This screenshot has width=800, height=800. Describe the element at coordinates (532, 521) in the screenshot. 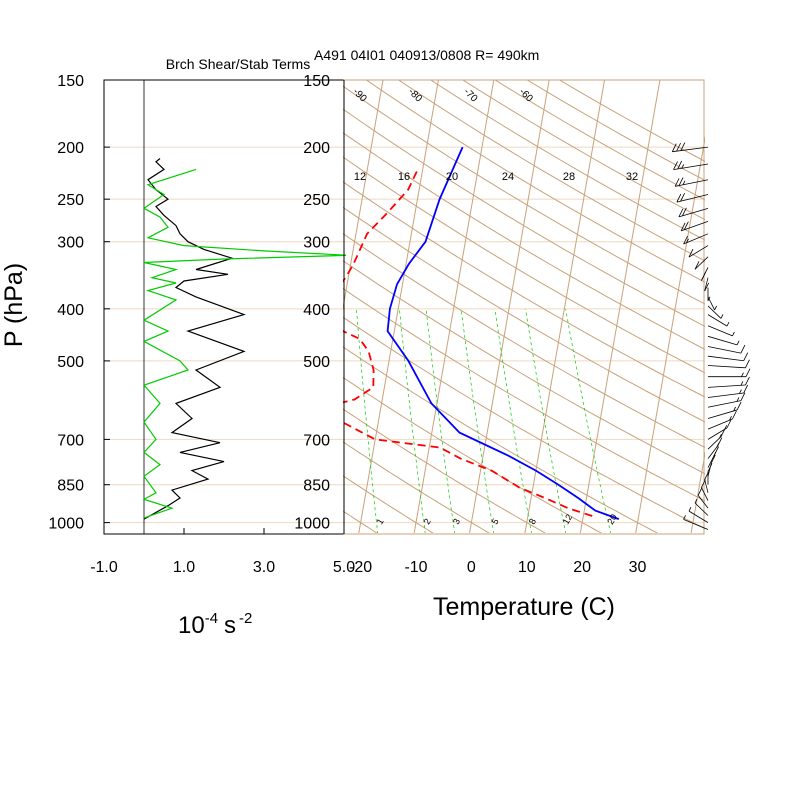

I see `mixing-ratio-label: 8` at that location.